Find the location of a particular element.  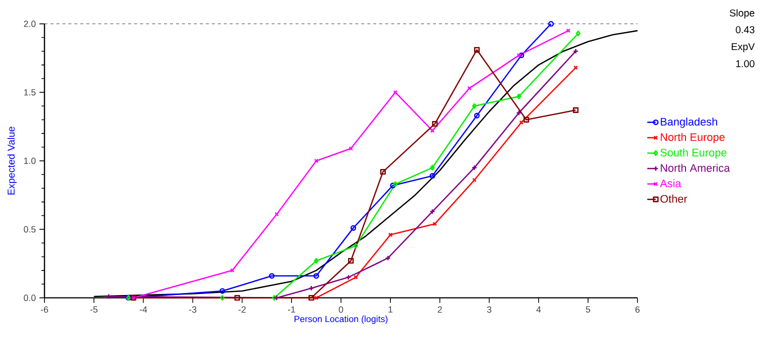

y-axis-title: Expected Value is located at coordinates (12, 160).